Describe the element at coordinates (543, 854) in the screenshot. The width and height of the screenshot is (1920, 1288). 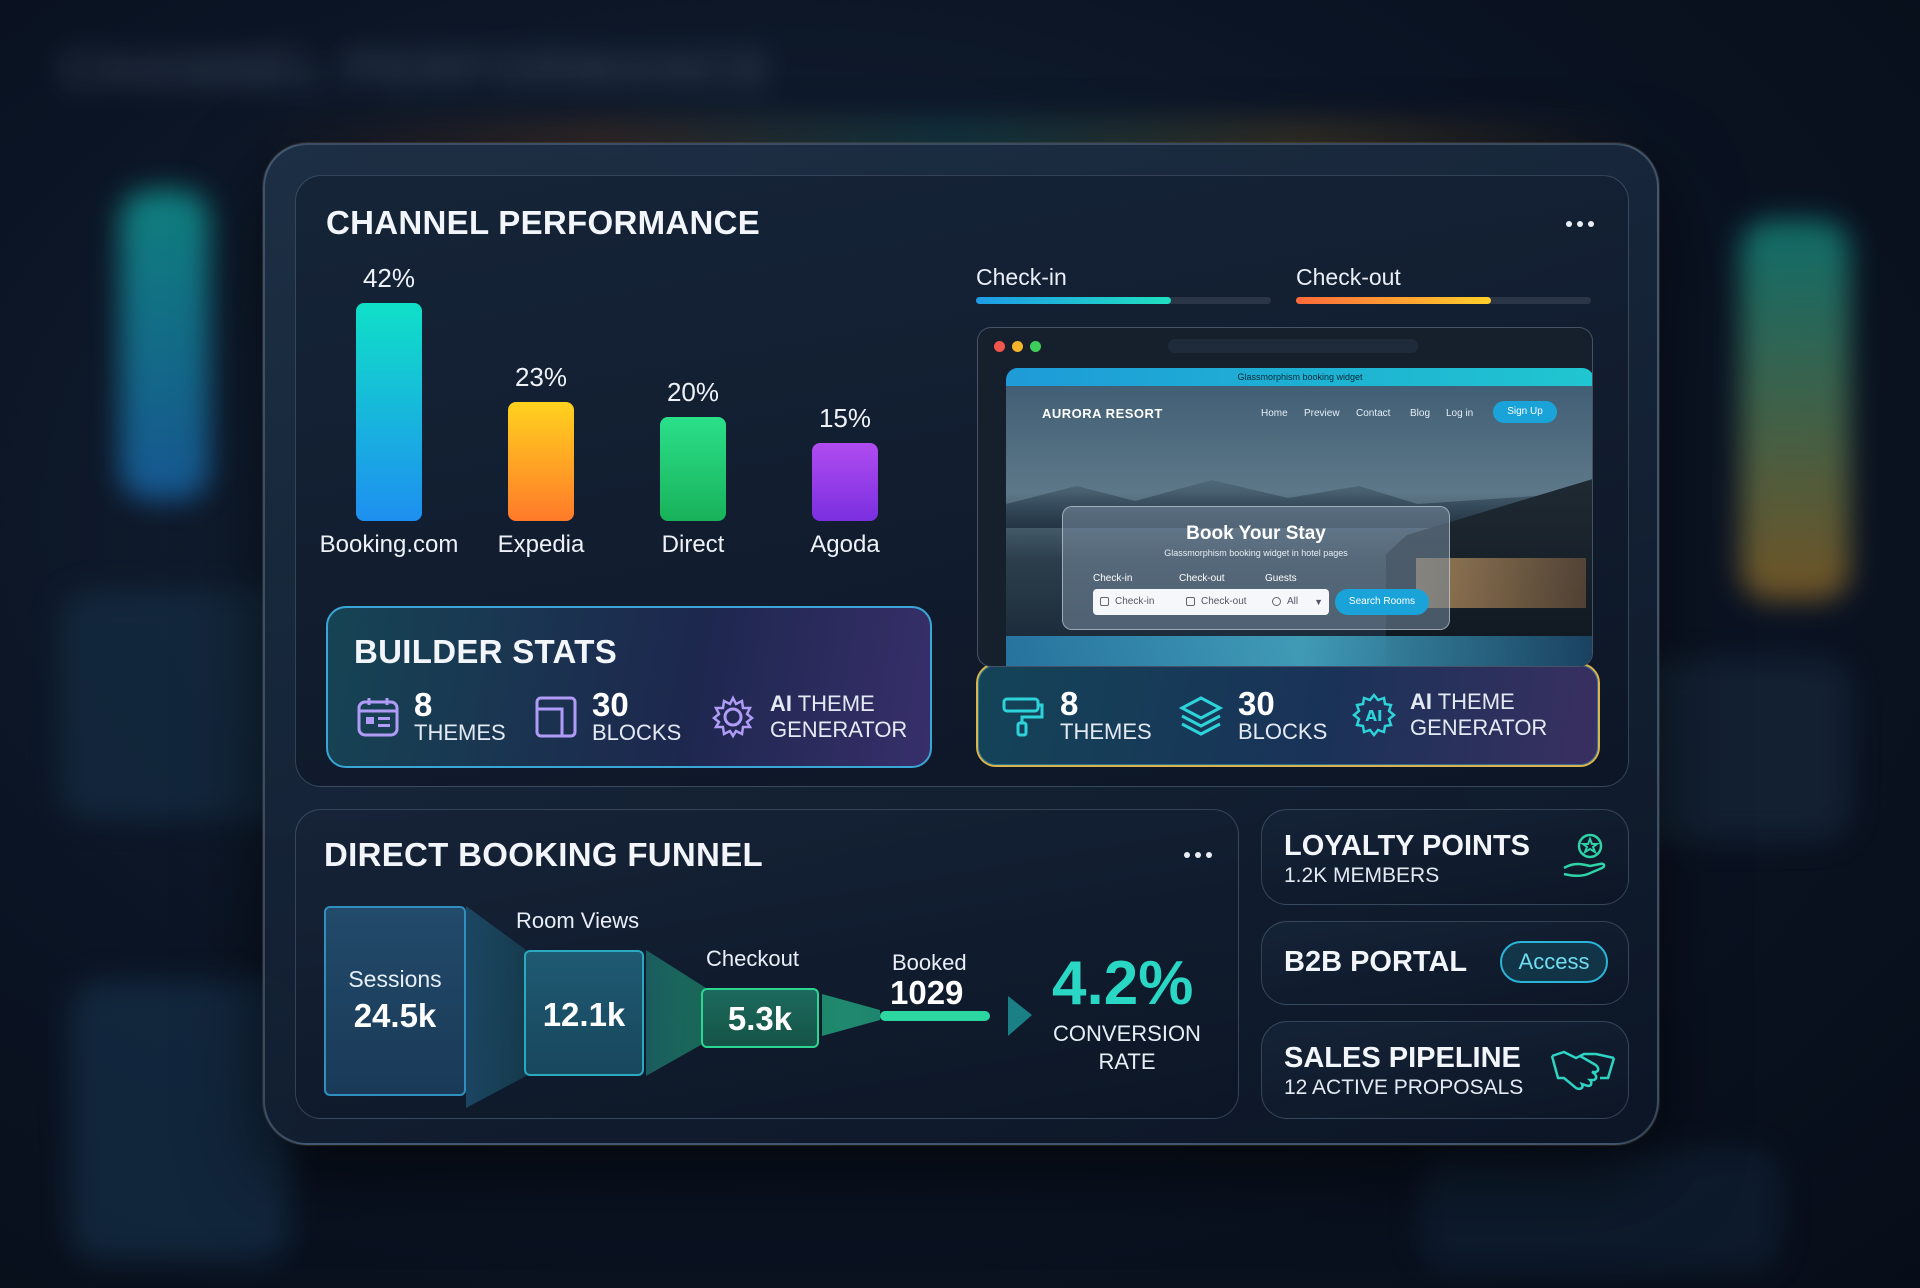
I see `funnel-title: DIRECT BOOKING FUNNEL` at that location.